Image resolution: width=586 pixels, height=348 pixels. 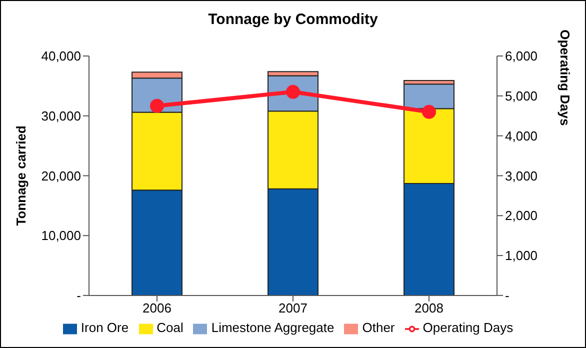 I want to click on x-tick-label: 2006, so click(x=157, y=308).